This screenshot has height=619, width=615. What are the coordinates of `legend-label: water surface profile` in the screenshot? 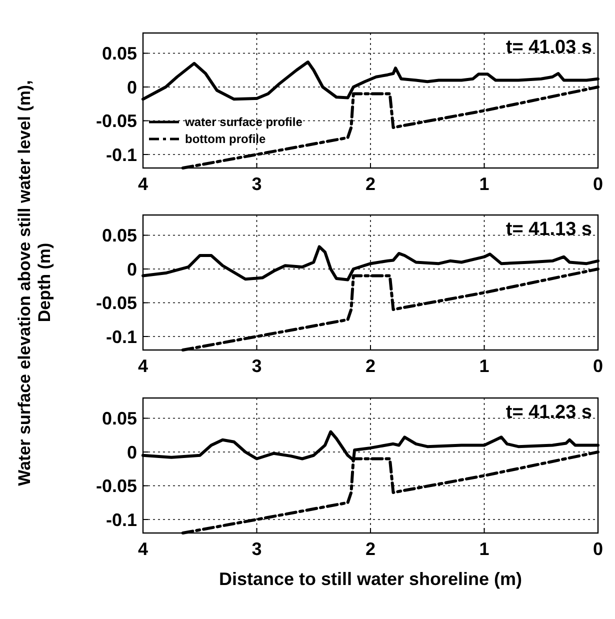 It's located at (243, 122).